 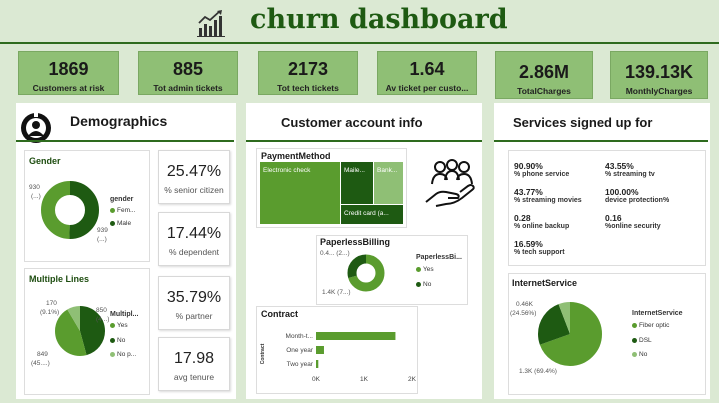 I want to click on gender-legend-title: gender, so click(x=122, y=199).